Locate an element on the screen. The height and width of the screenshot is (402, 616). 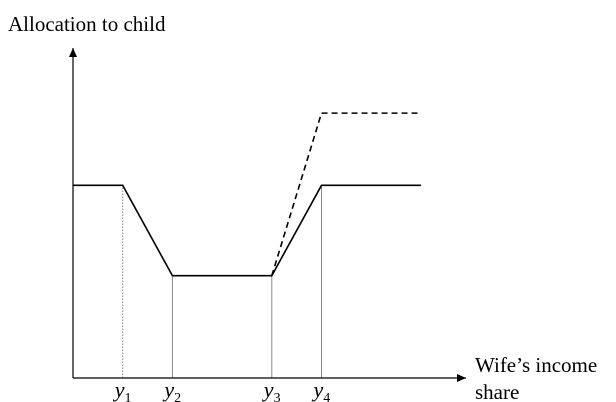
x-axis-label-line-1: Wife’s income is located at coordinates (536, 365).